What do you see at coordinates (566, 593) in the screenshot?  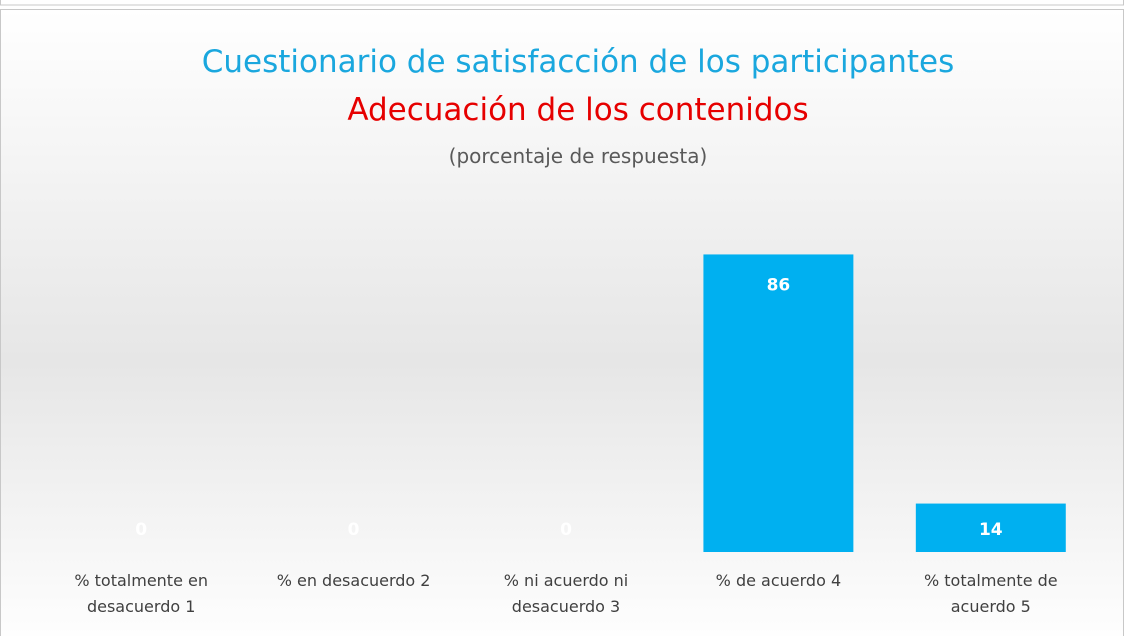 I see `x-tick-label: % ni acuerdo ni desacuerdo 3` at bounding box center [566, 593].